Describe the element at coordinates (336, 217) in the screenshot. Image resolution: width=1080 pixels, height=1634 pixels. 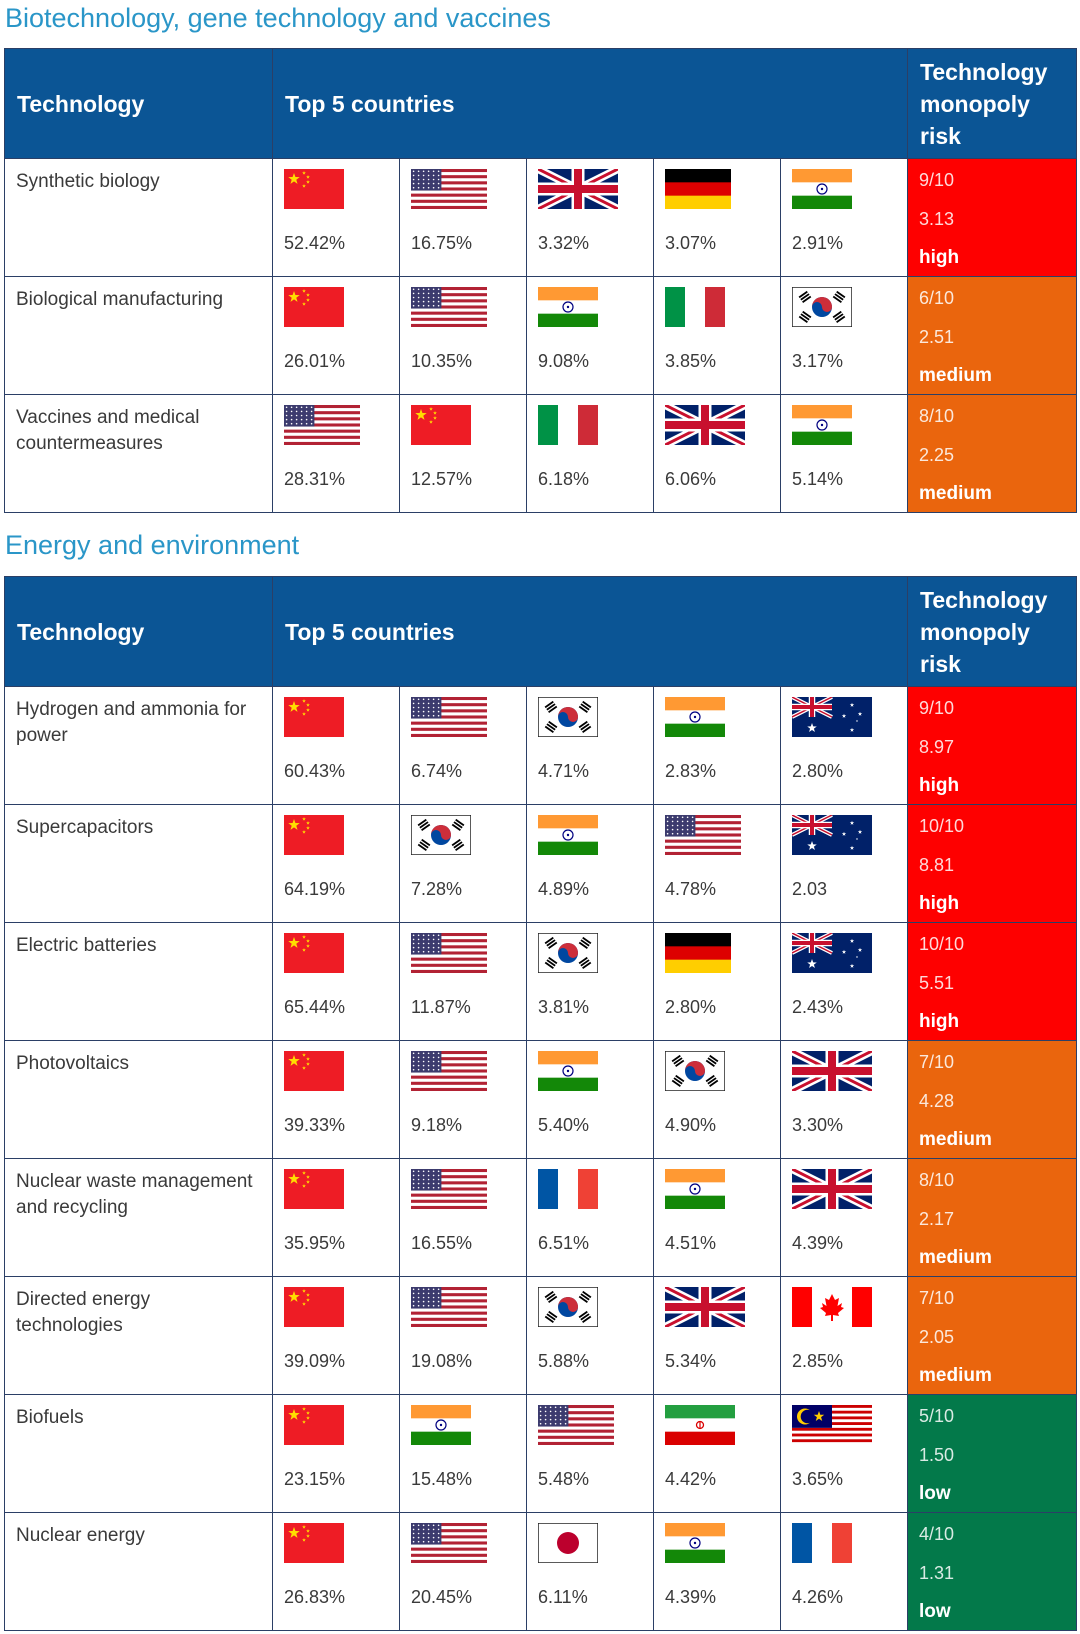
I see `country-cell: 52.42%` at that location.